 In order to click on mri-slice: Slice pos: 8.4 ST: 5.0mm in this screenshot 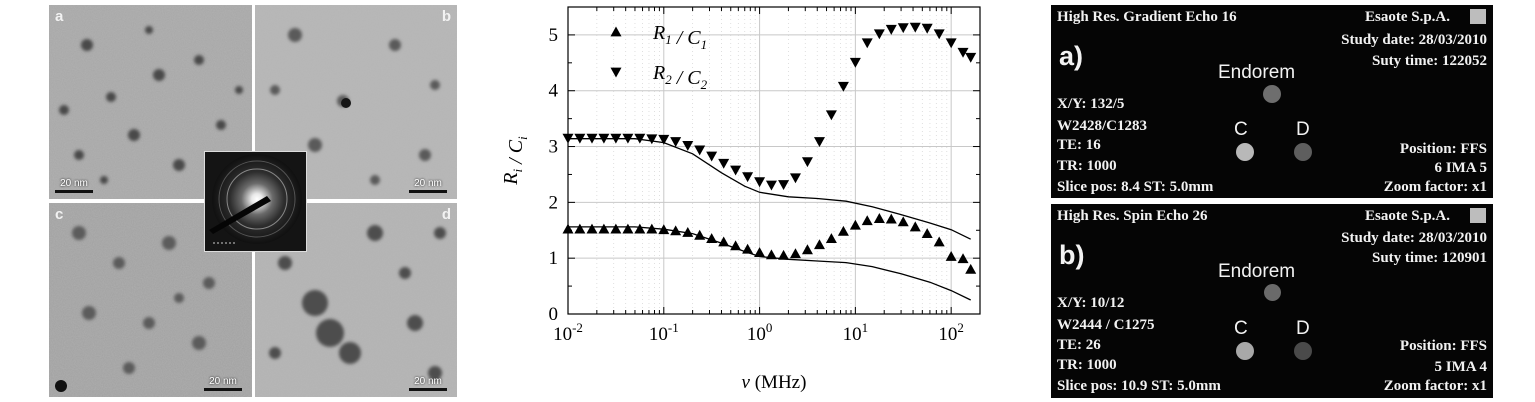, I will do `click(1135, 187)`.